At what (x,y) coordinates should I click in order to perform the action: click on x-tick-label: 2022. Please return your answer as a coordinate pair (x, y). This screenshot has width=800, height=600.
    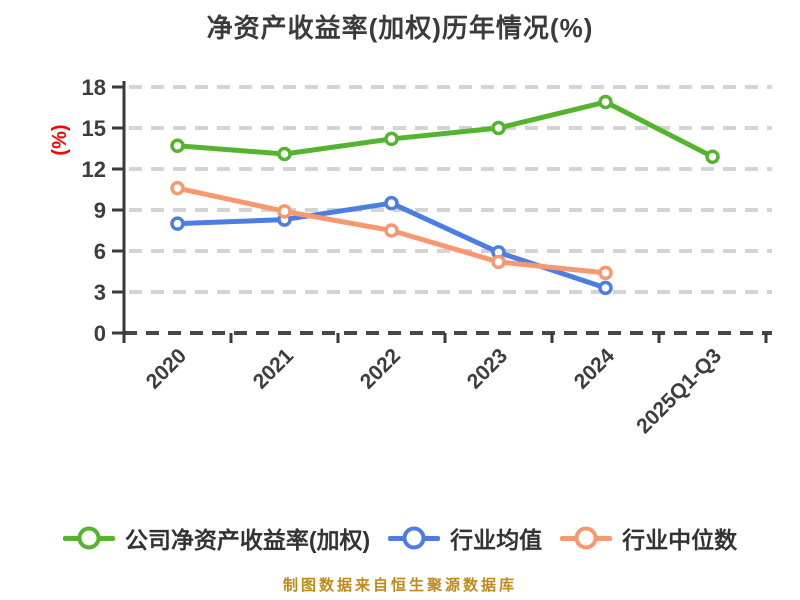
    Looking at the image, I should click on (380, 368).